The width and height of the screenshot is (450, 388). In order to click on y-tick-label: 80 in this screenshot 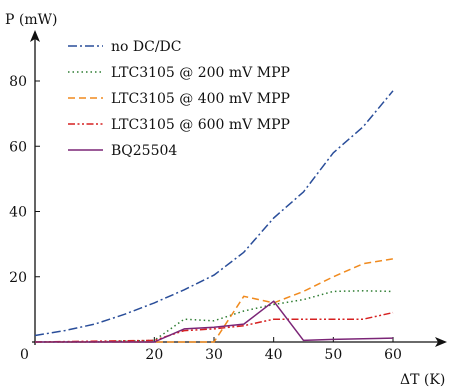, I will do `click(18, 82)`.